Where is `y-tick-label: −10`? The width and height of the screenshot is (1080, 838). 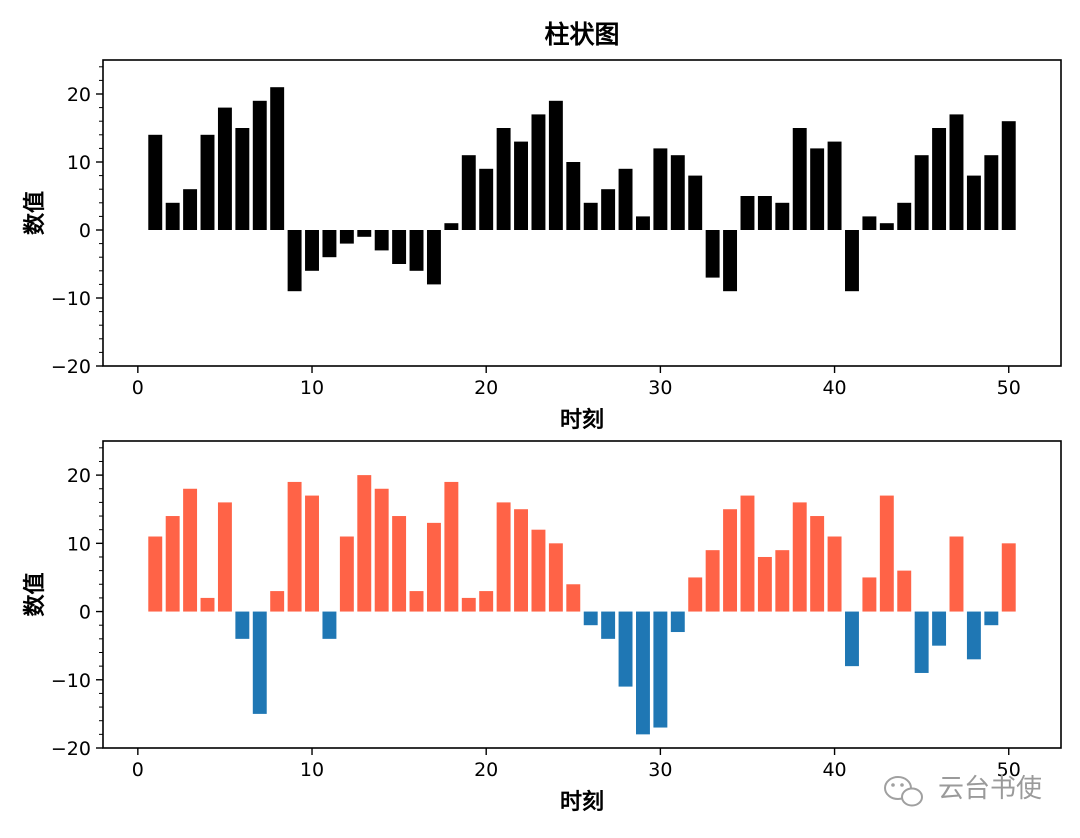
y-tick-label: −10 is located at coordinates (71, 681).